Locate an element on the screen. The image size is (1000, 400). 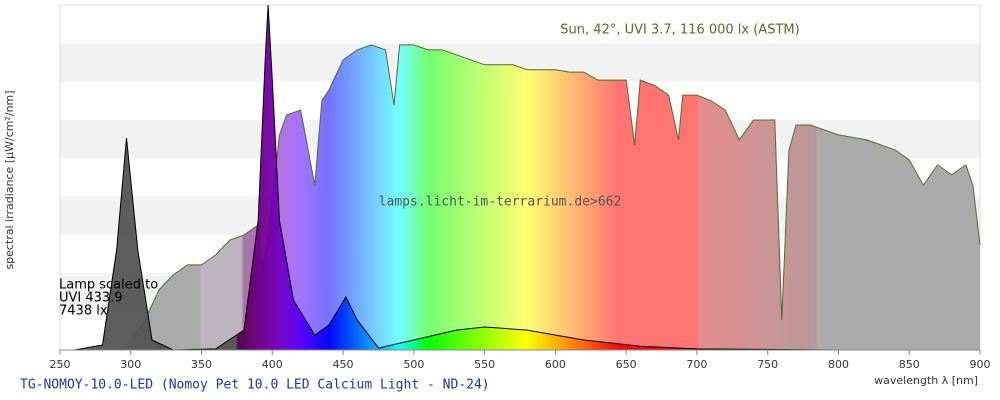
lamp-annotation: 7438 lx is located at coordinates (83, 311).